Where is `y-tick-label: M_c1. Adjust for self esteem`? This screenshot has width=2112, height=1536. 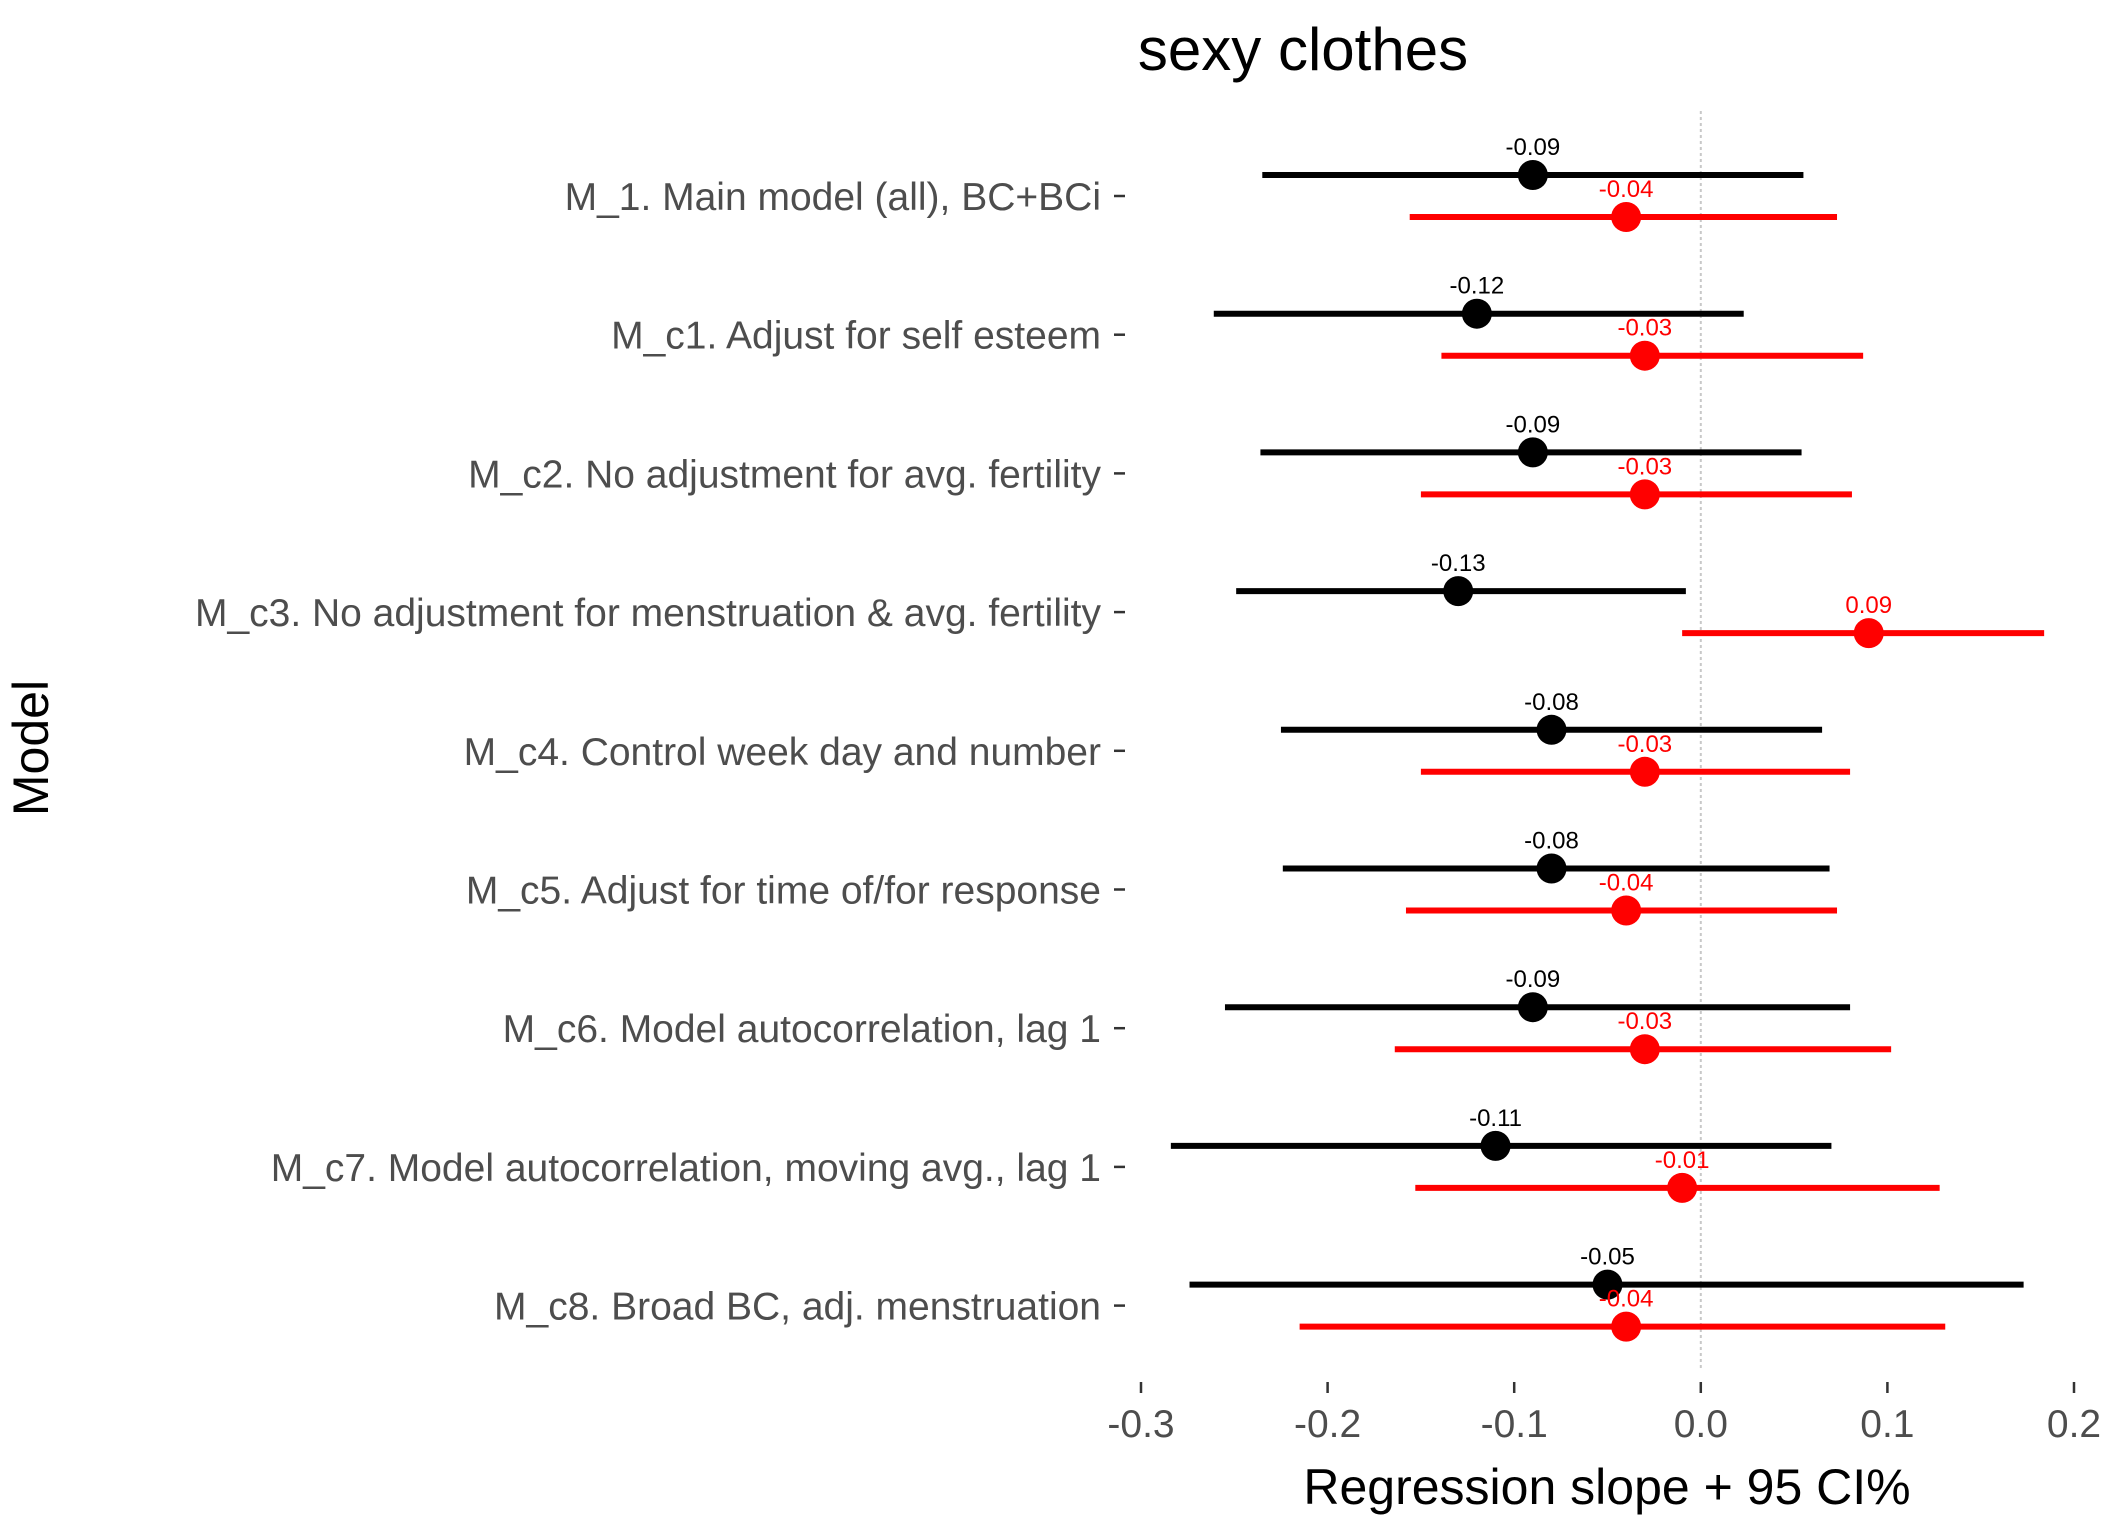 y-tick-label: M_c1. Adjust for self esteem is located at coordinates (856, 336).